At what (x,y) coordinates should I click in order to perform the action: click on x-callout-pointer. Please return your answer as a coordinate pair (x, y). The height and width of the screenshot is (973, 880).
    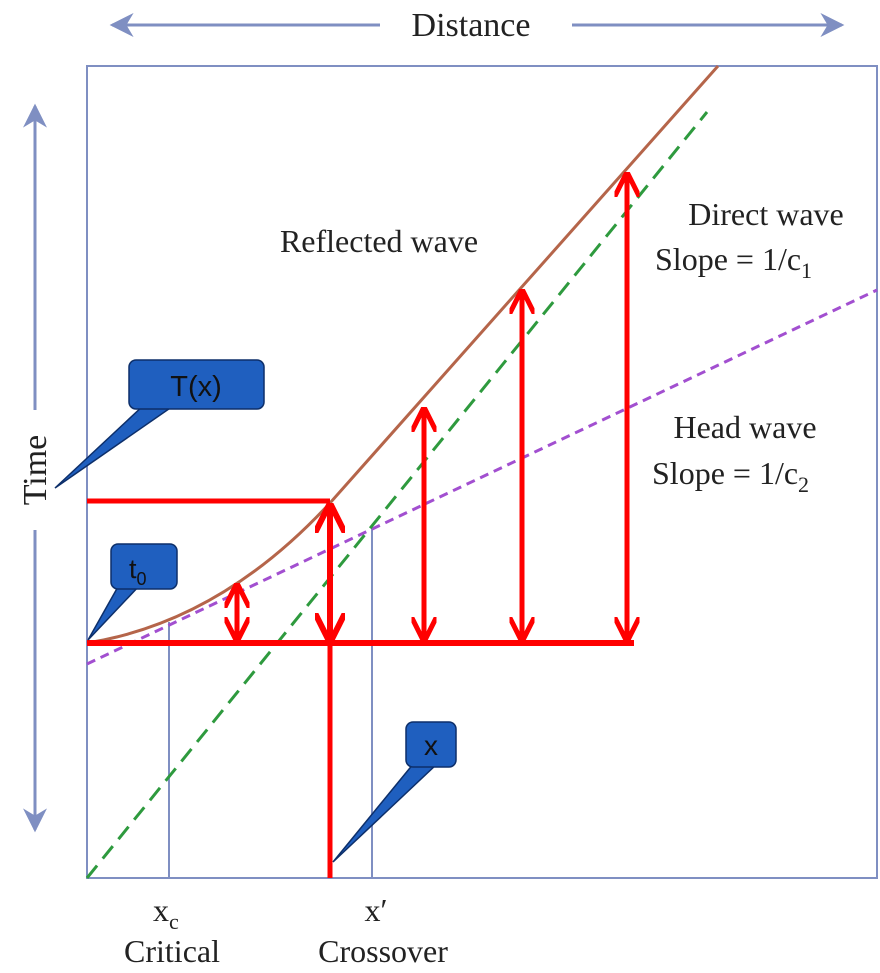
    Looking at the image, I should click on (386, 812).